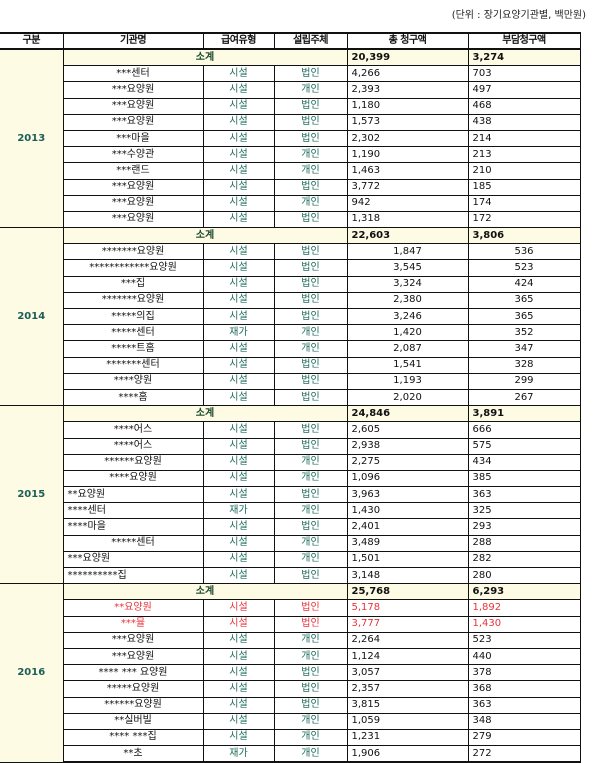  I want to click on total-claim: 1,541, so click(407, 365).